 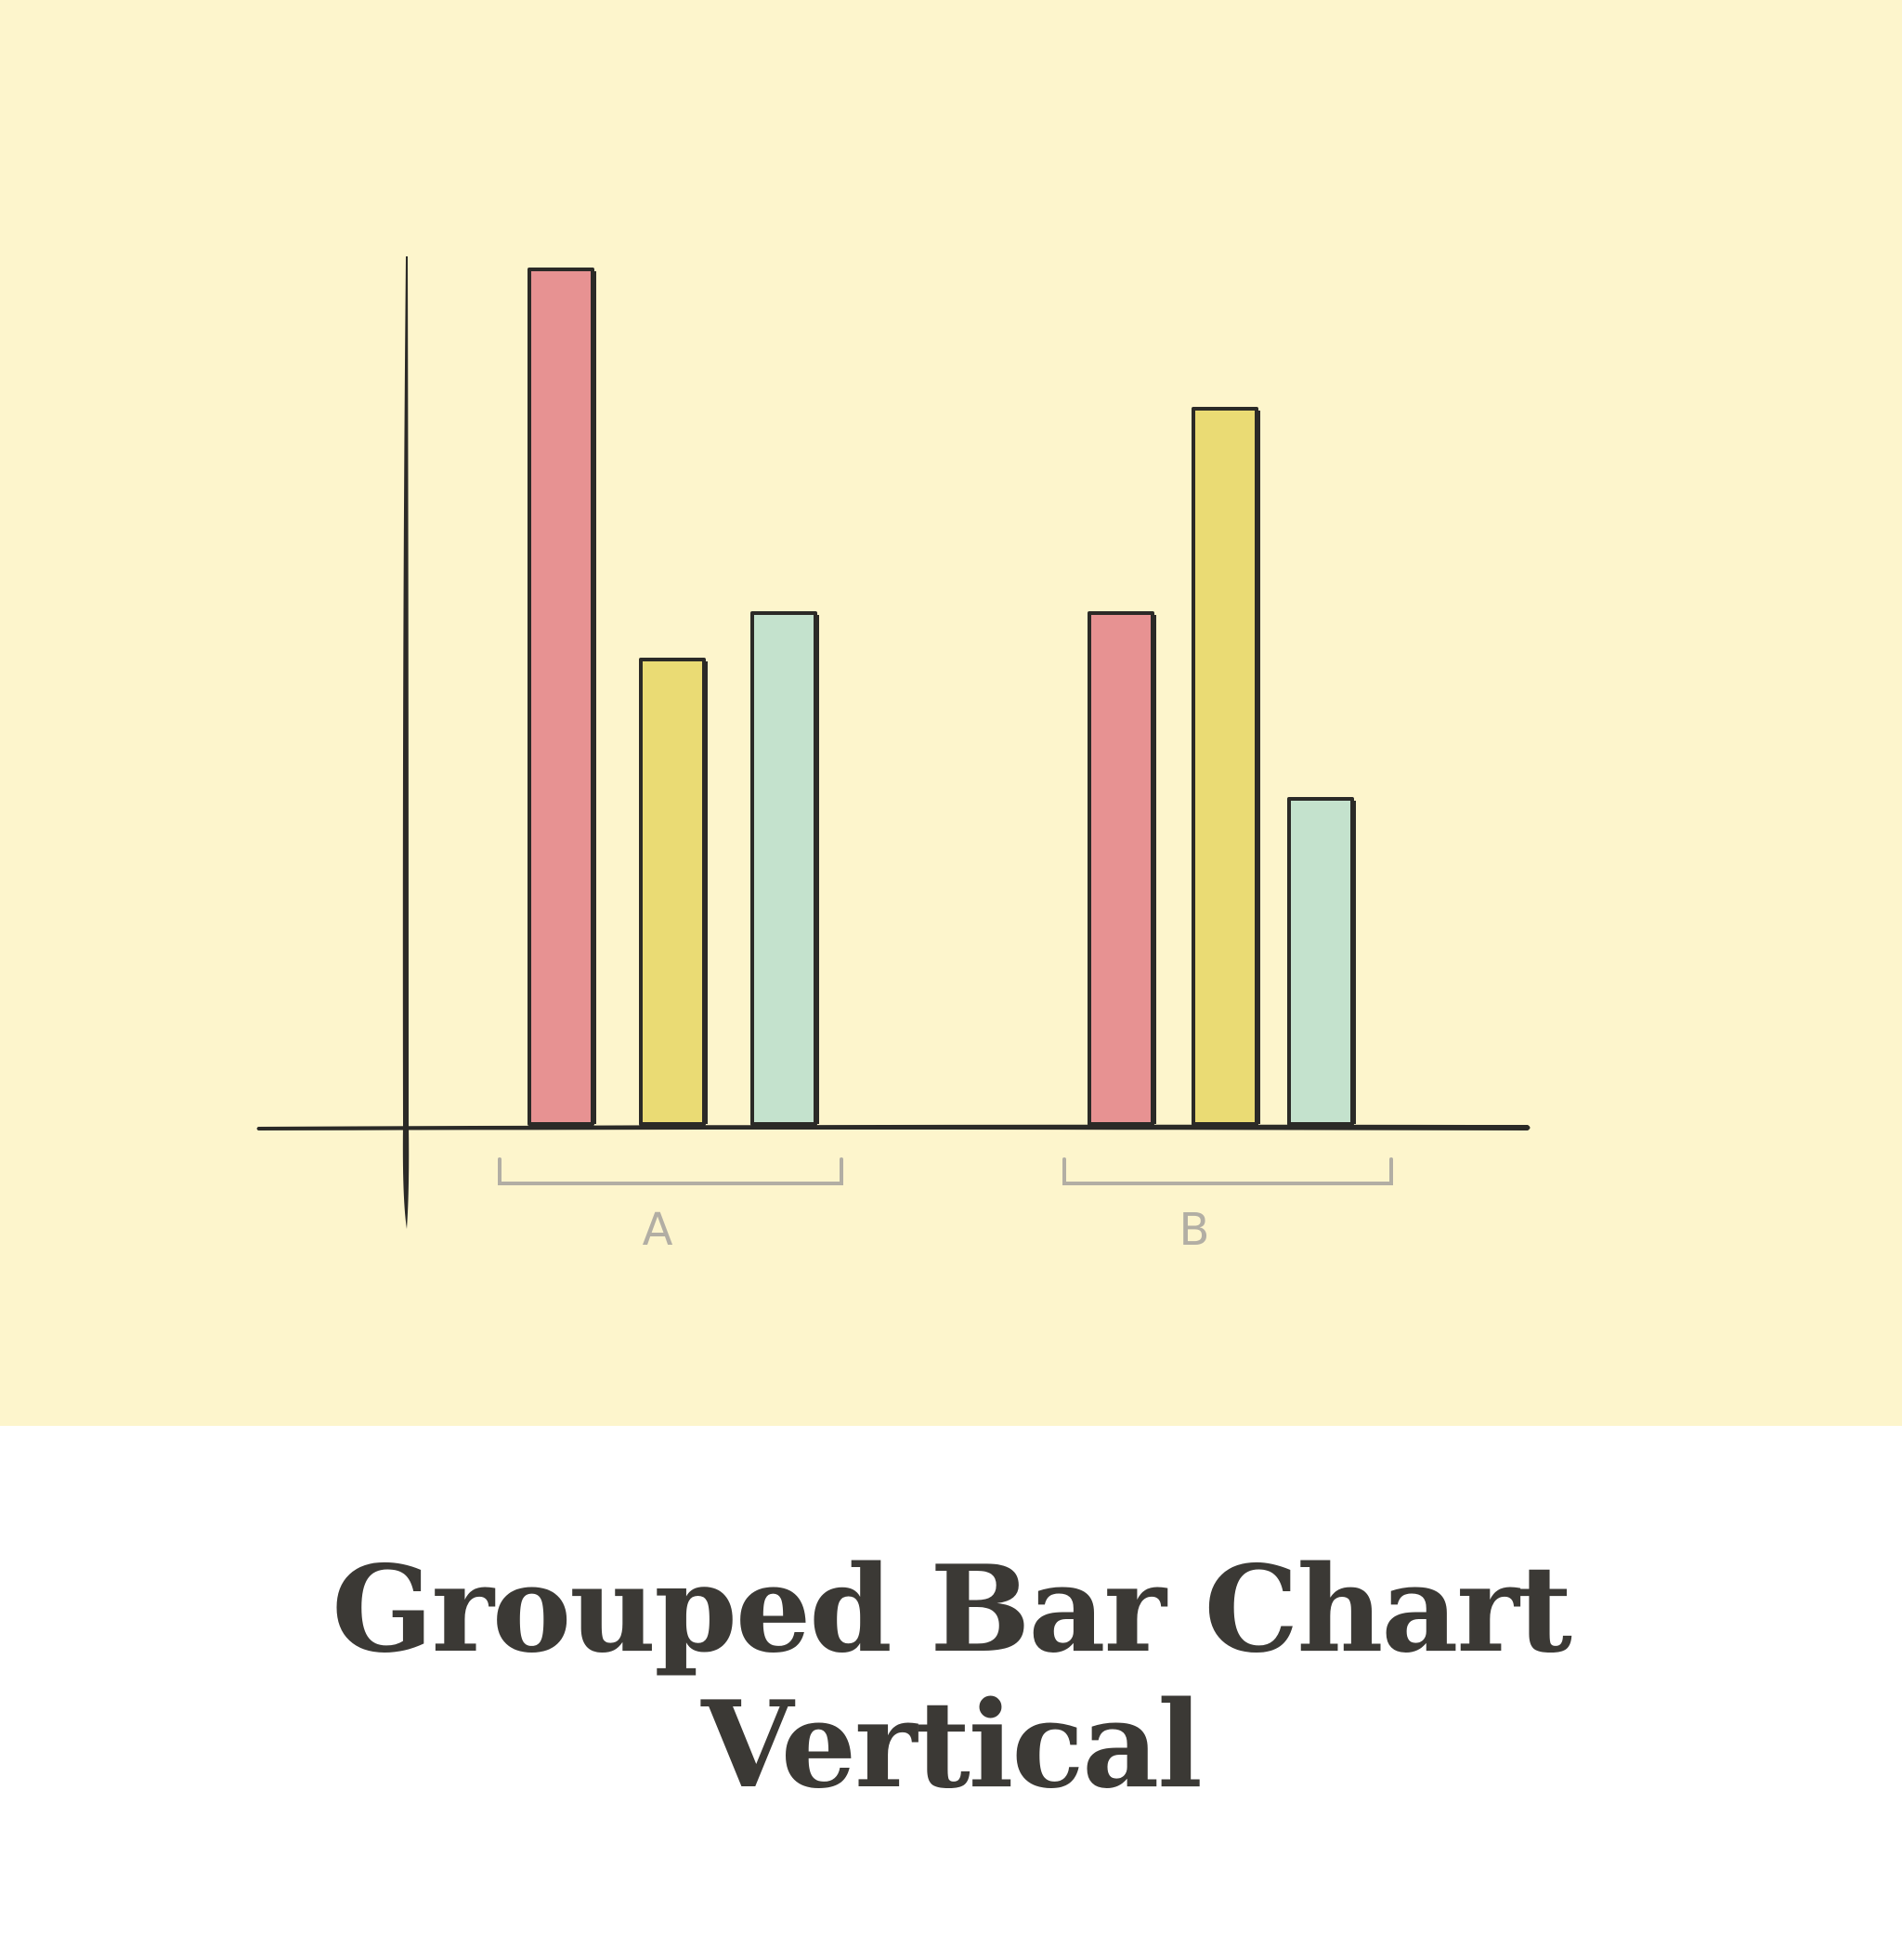 What do you see at coordinates (406, 742) in the screenshot?
I see `y-axis` at bounding box center [406, 742].